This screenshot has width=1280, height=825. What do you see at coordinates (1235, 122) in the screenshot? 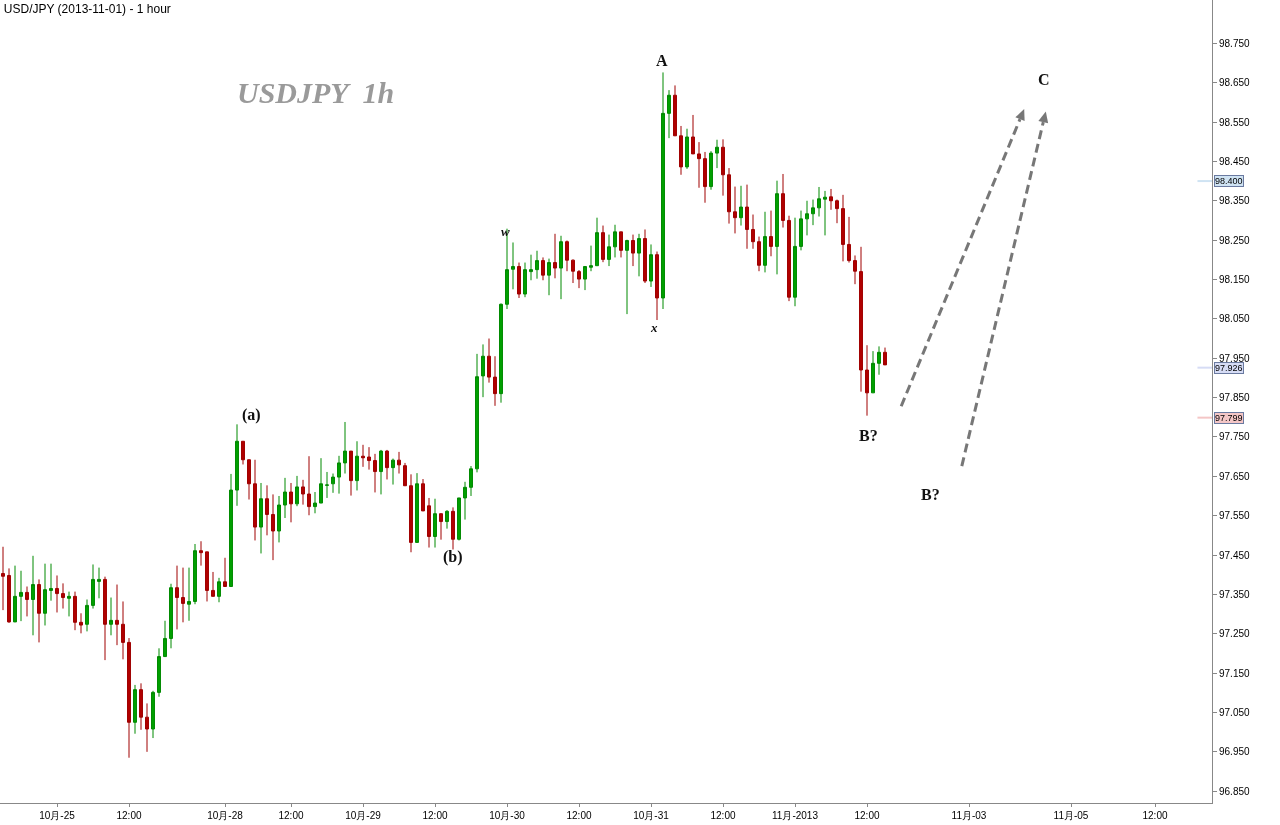
I see `y-tick-label: 98.550` at bounding box center [1235, 122].